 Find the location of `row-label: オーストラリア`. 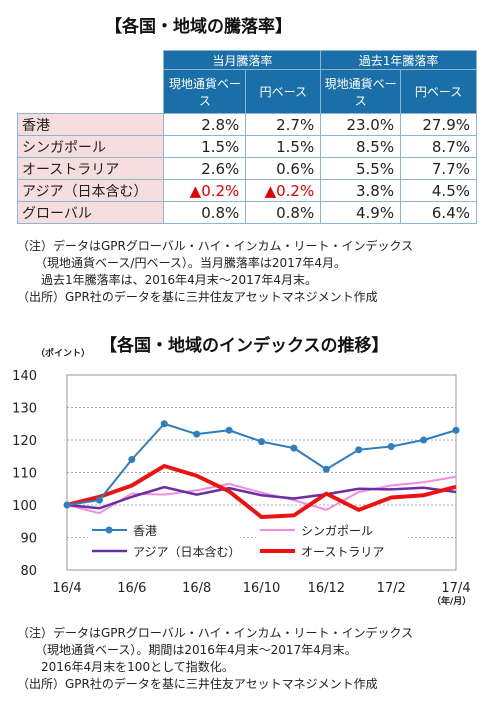

row-label: オーストラリア is located at coordinates (90, 168).